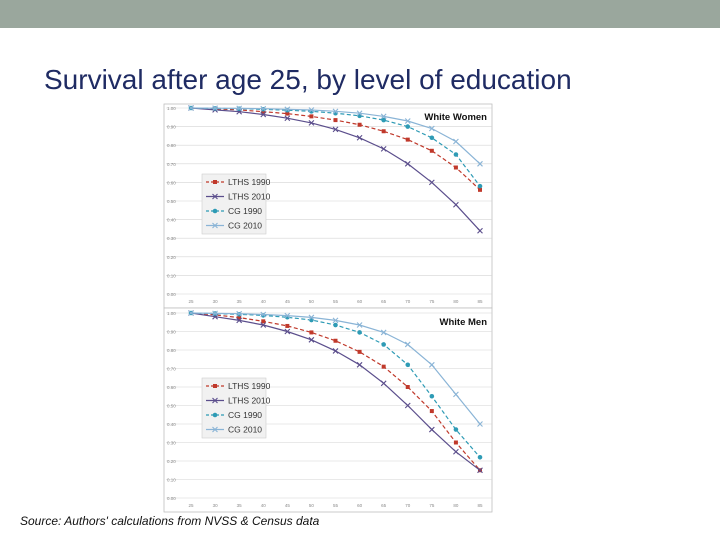 This screenshot has width=720, height=540. Describe the element at coordinates (171, 127) in the screenshot. I see `y-tick-label: 0.90` at that location.